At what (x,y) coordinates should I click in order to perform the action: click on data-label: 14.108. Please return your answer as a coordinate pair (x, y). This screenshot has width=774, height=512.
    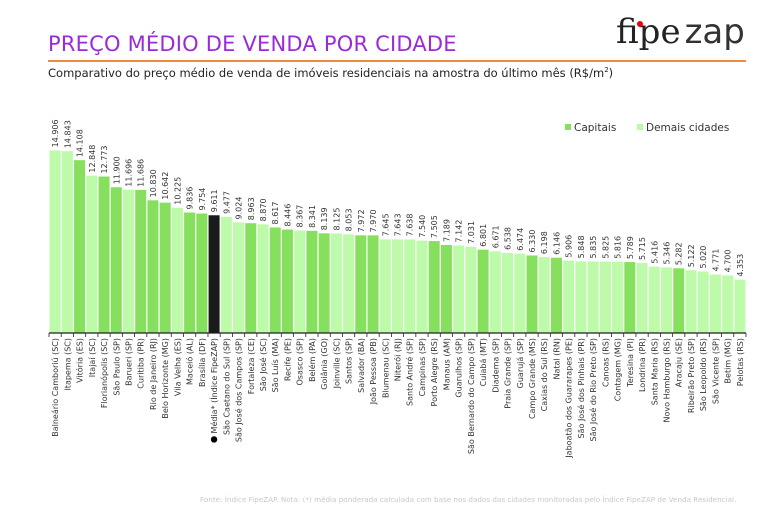
    Looking at the image, I should click on (80, 143).